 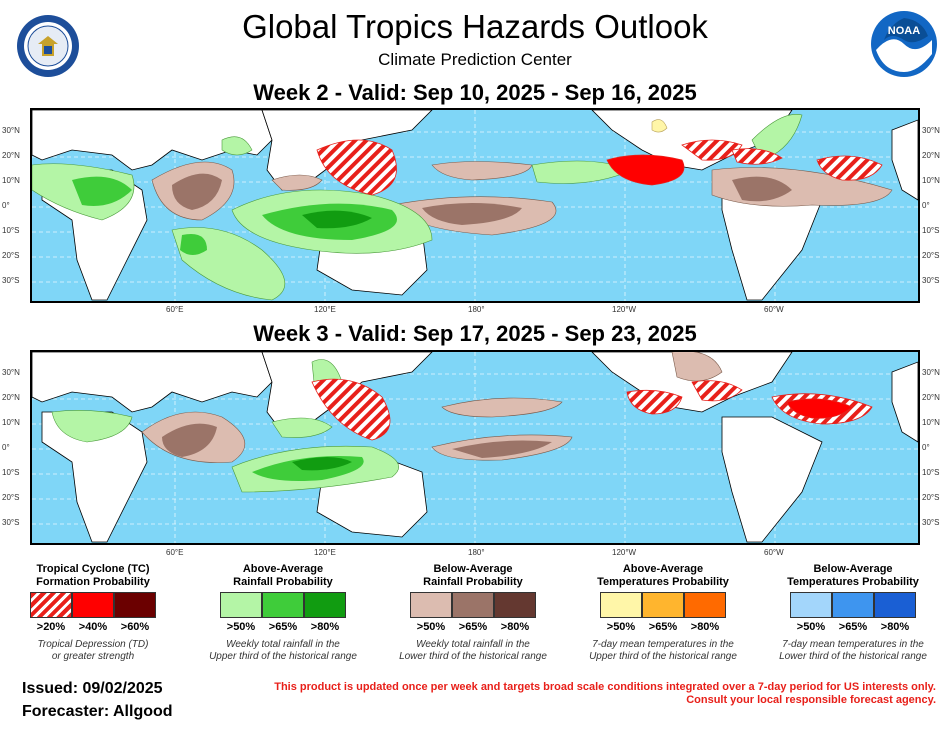 I want to click on issued-date: Issued: 09/02/2025, so click(x=92, y=688).